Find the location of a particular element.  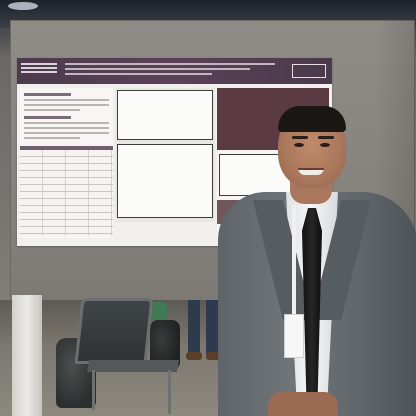

poster-table is located at coordinates (66, 193).